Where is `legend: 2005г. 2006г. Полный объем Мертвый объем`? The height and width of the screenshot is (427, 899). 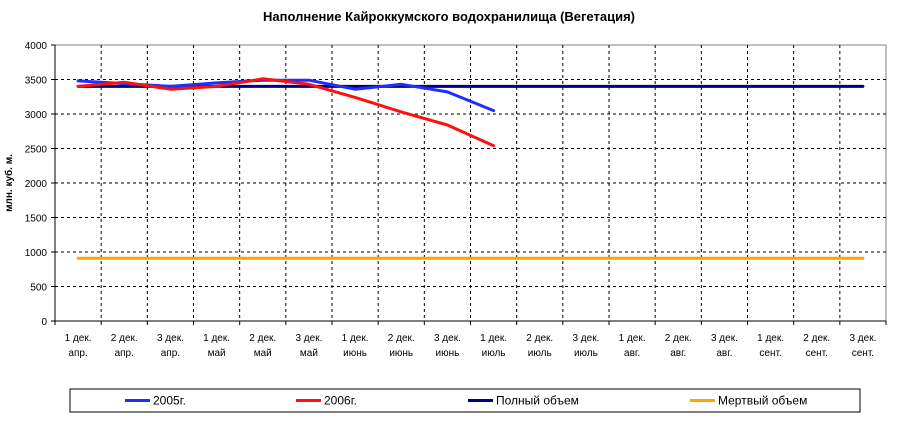
legend: 2005г. 2006г. Полный объем Мертвый объем is located at coordinates (465, 400).